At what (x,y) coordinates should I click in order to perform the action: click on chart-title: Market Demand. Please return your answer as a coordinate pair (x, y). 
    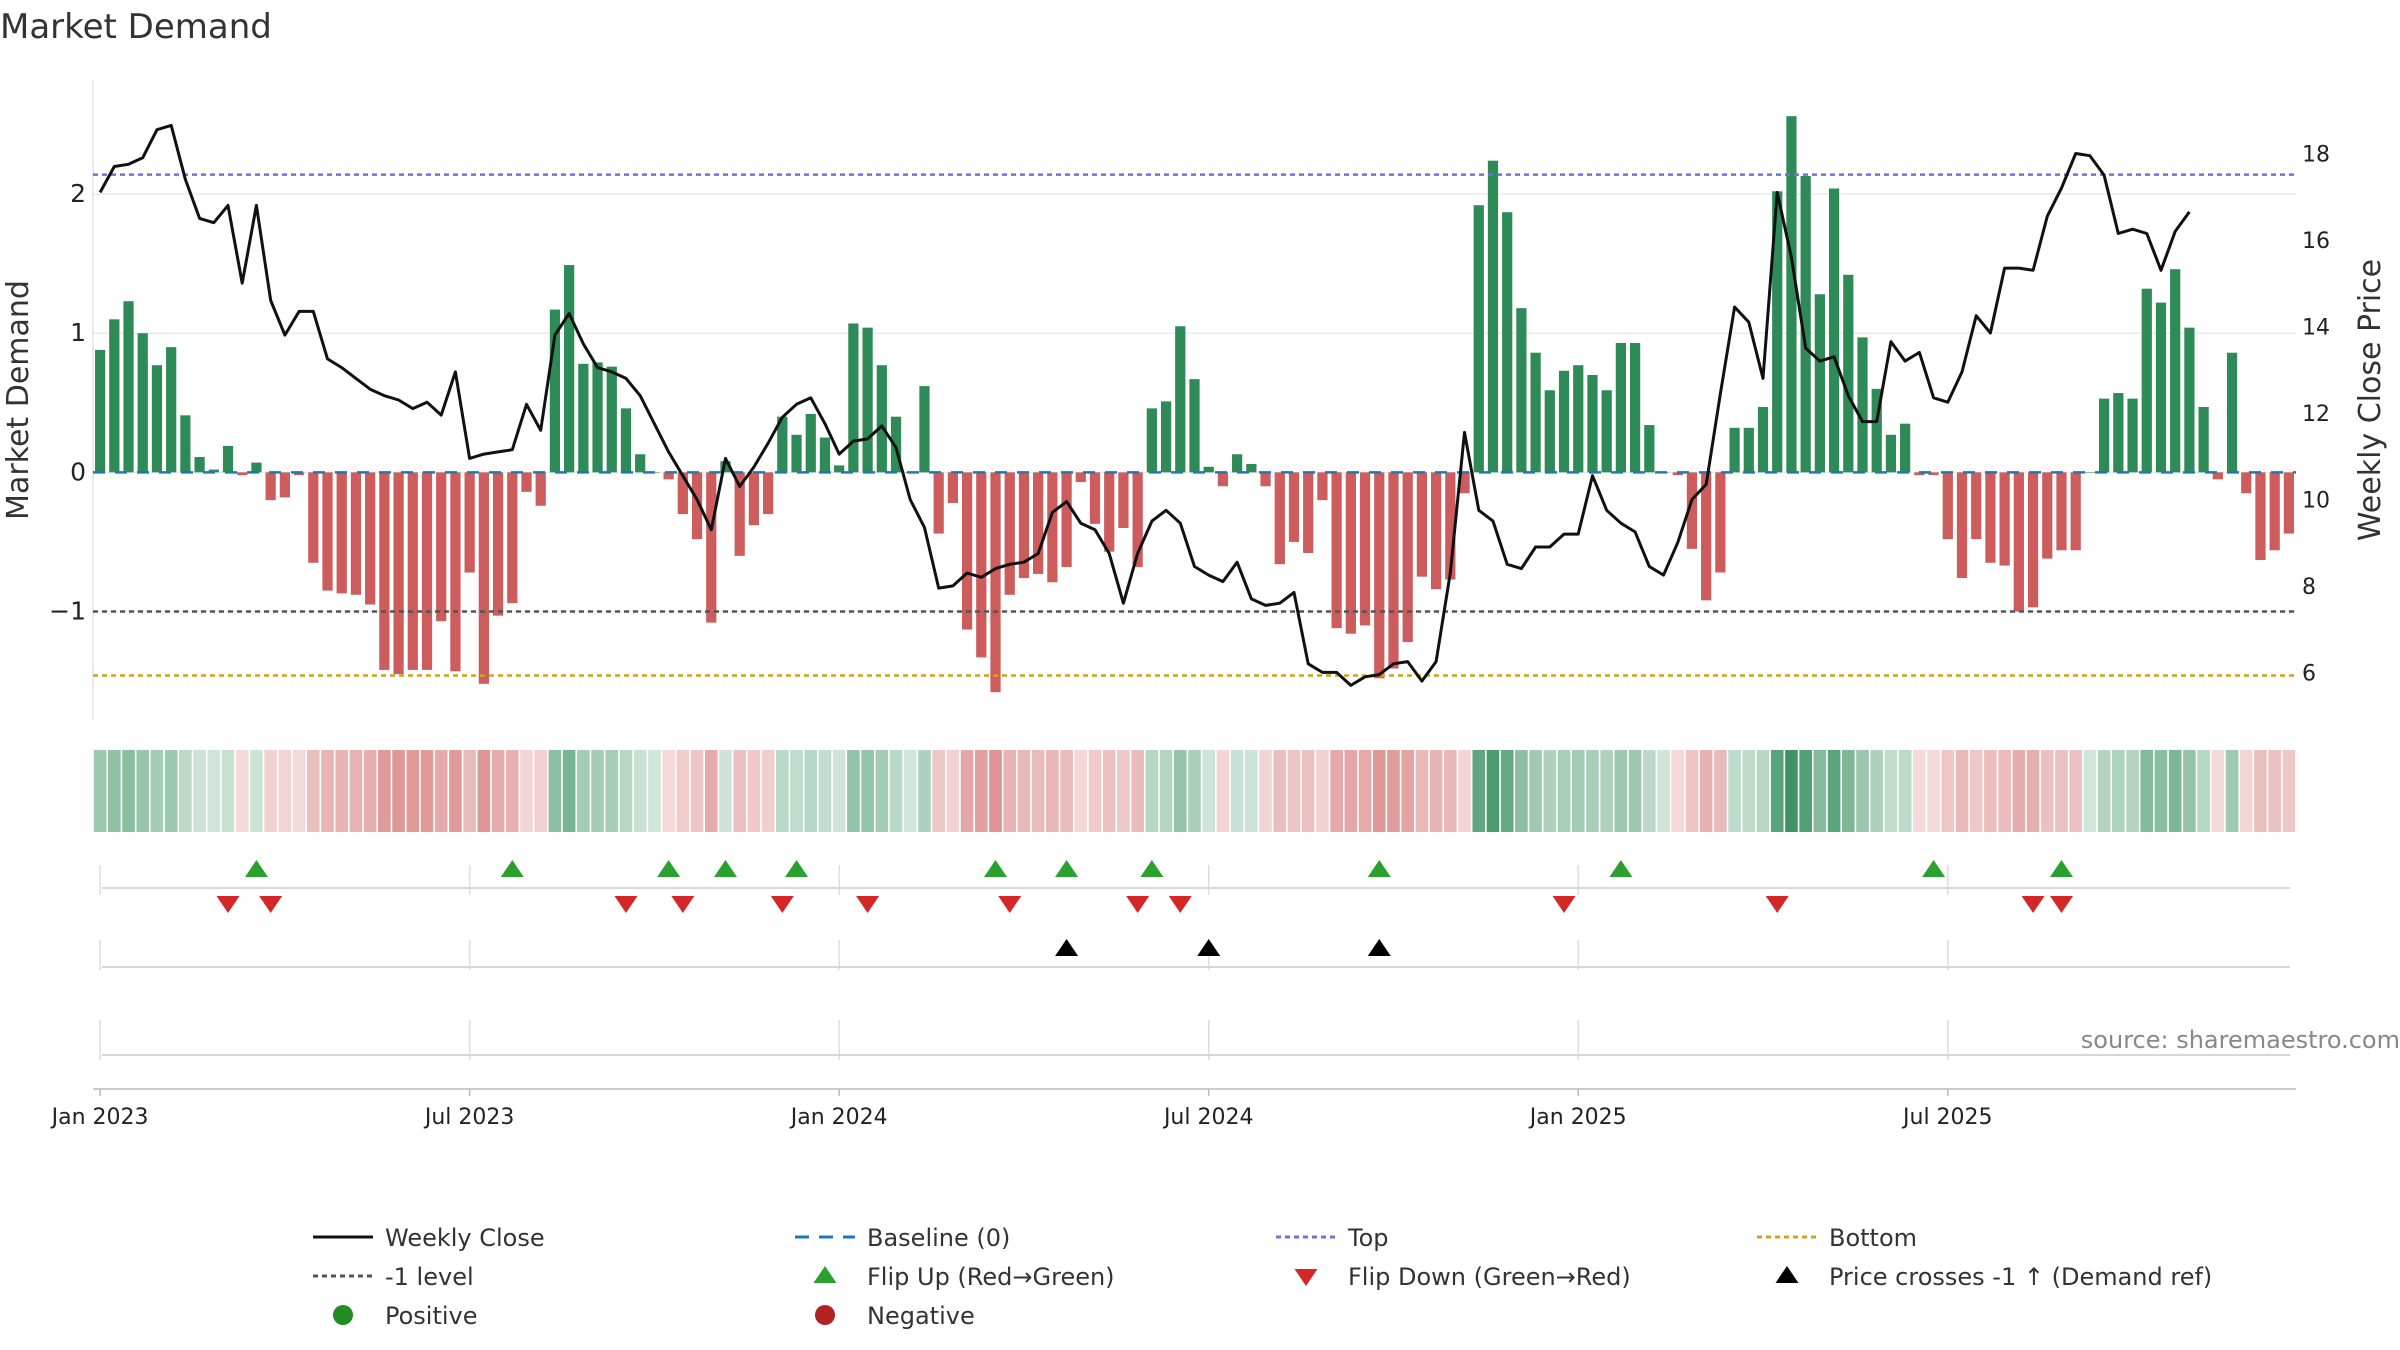
    Looking at the image, I should click on (136, 27).